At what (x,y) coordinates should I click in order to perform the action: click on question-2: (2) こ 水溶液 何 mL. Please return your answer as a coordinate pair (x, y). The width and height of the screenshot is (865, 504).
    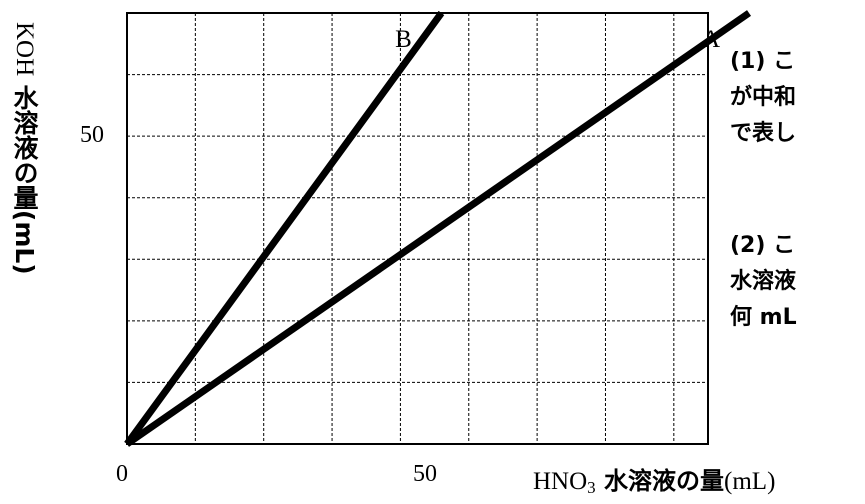
    Looking at the image, I should click on (797, 282).